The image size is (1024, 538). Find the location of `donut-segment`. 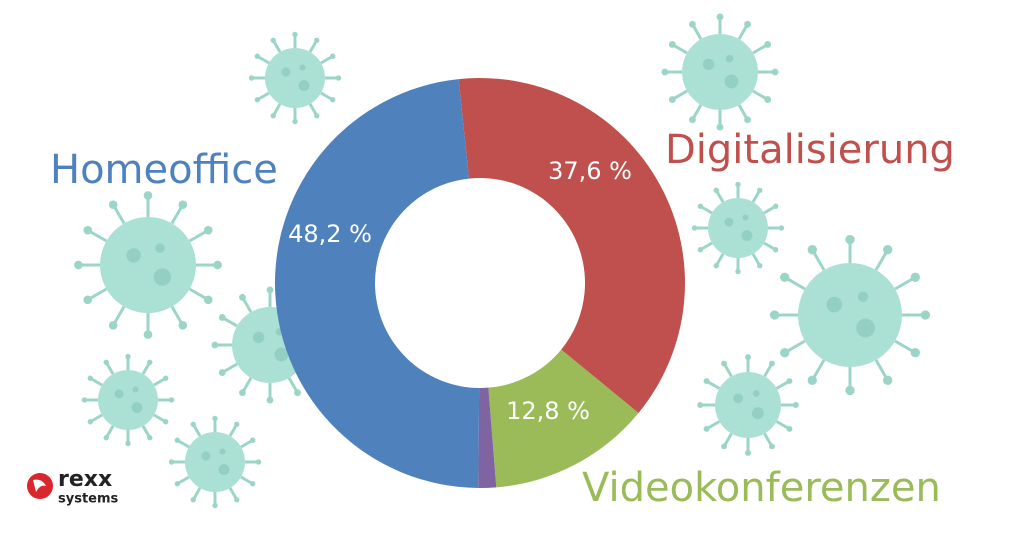

donut-segment is located at coordinates (563, 418).